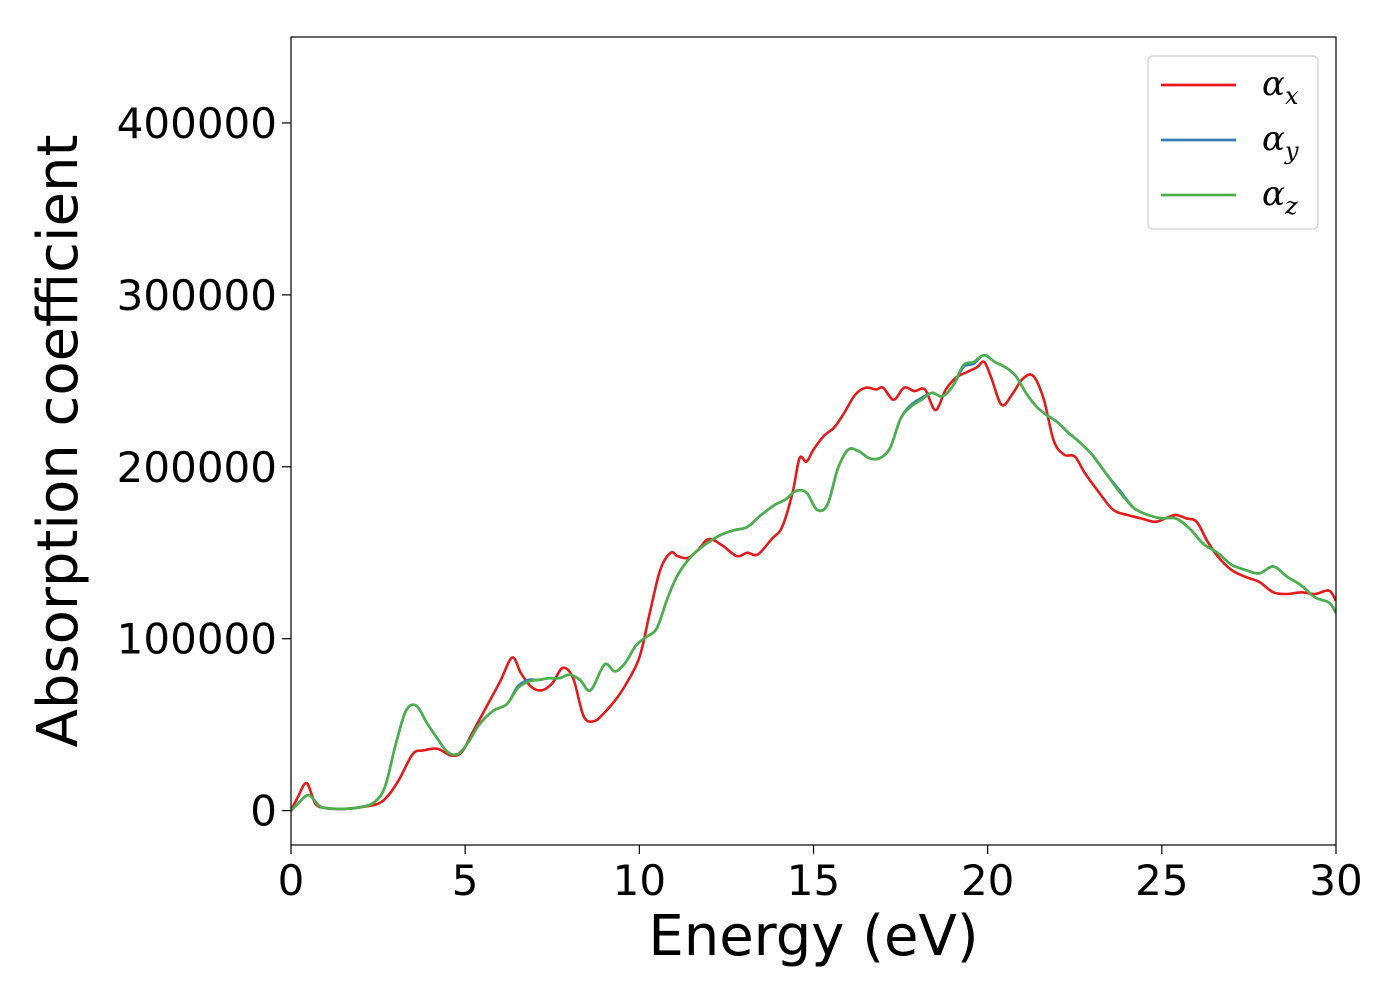  I want to click on y-tick-label: 300000, so click(197, 295).